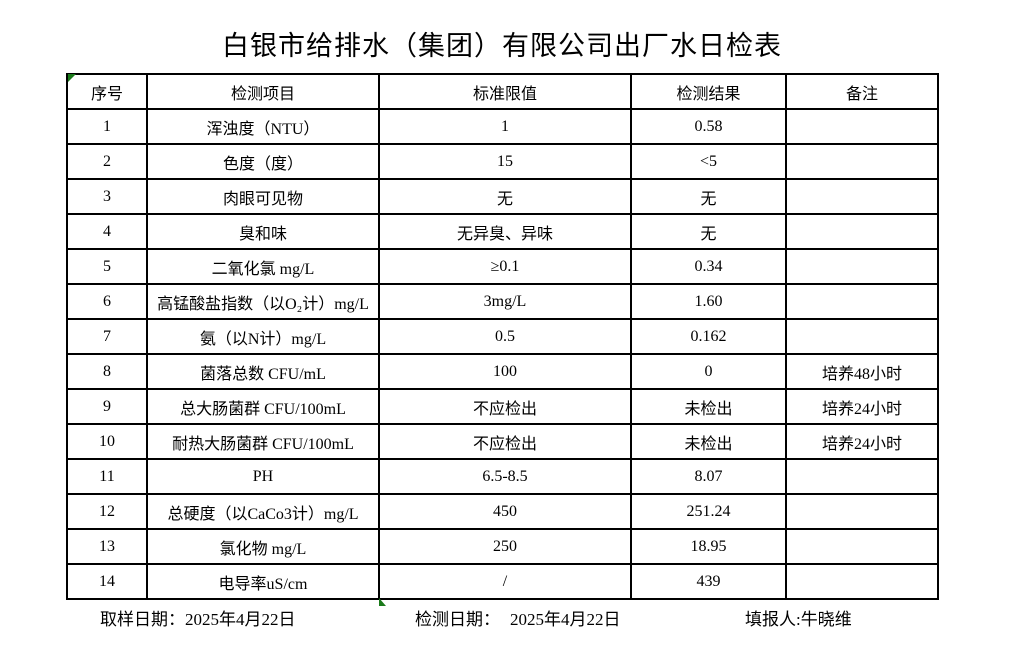  Describe the element at coordinates (107, 266) in the screenshot. I see `cell-no: 5` at that location.